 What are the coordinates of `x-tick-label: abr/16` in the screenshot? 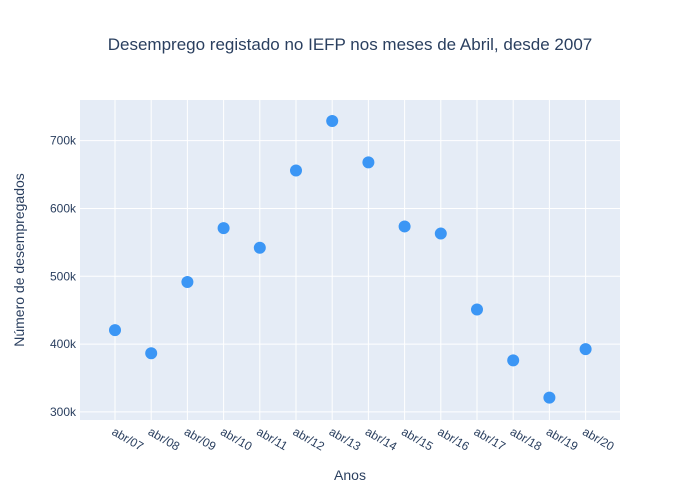 It's located at (453, 438).